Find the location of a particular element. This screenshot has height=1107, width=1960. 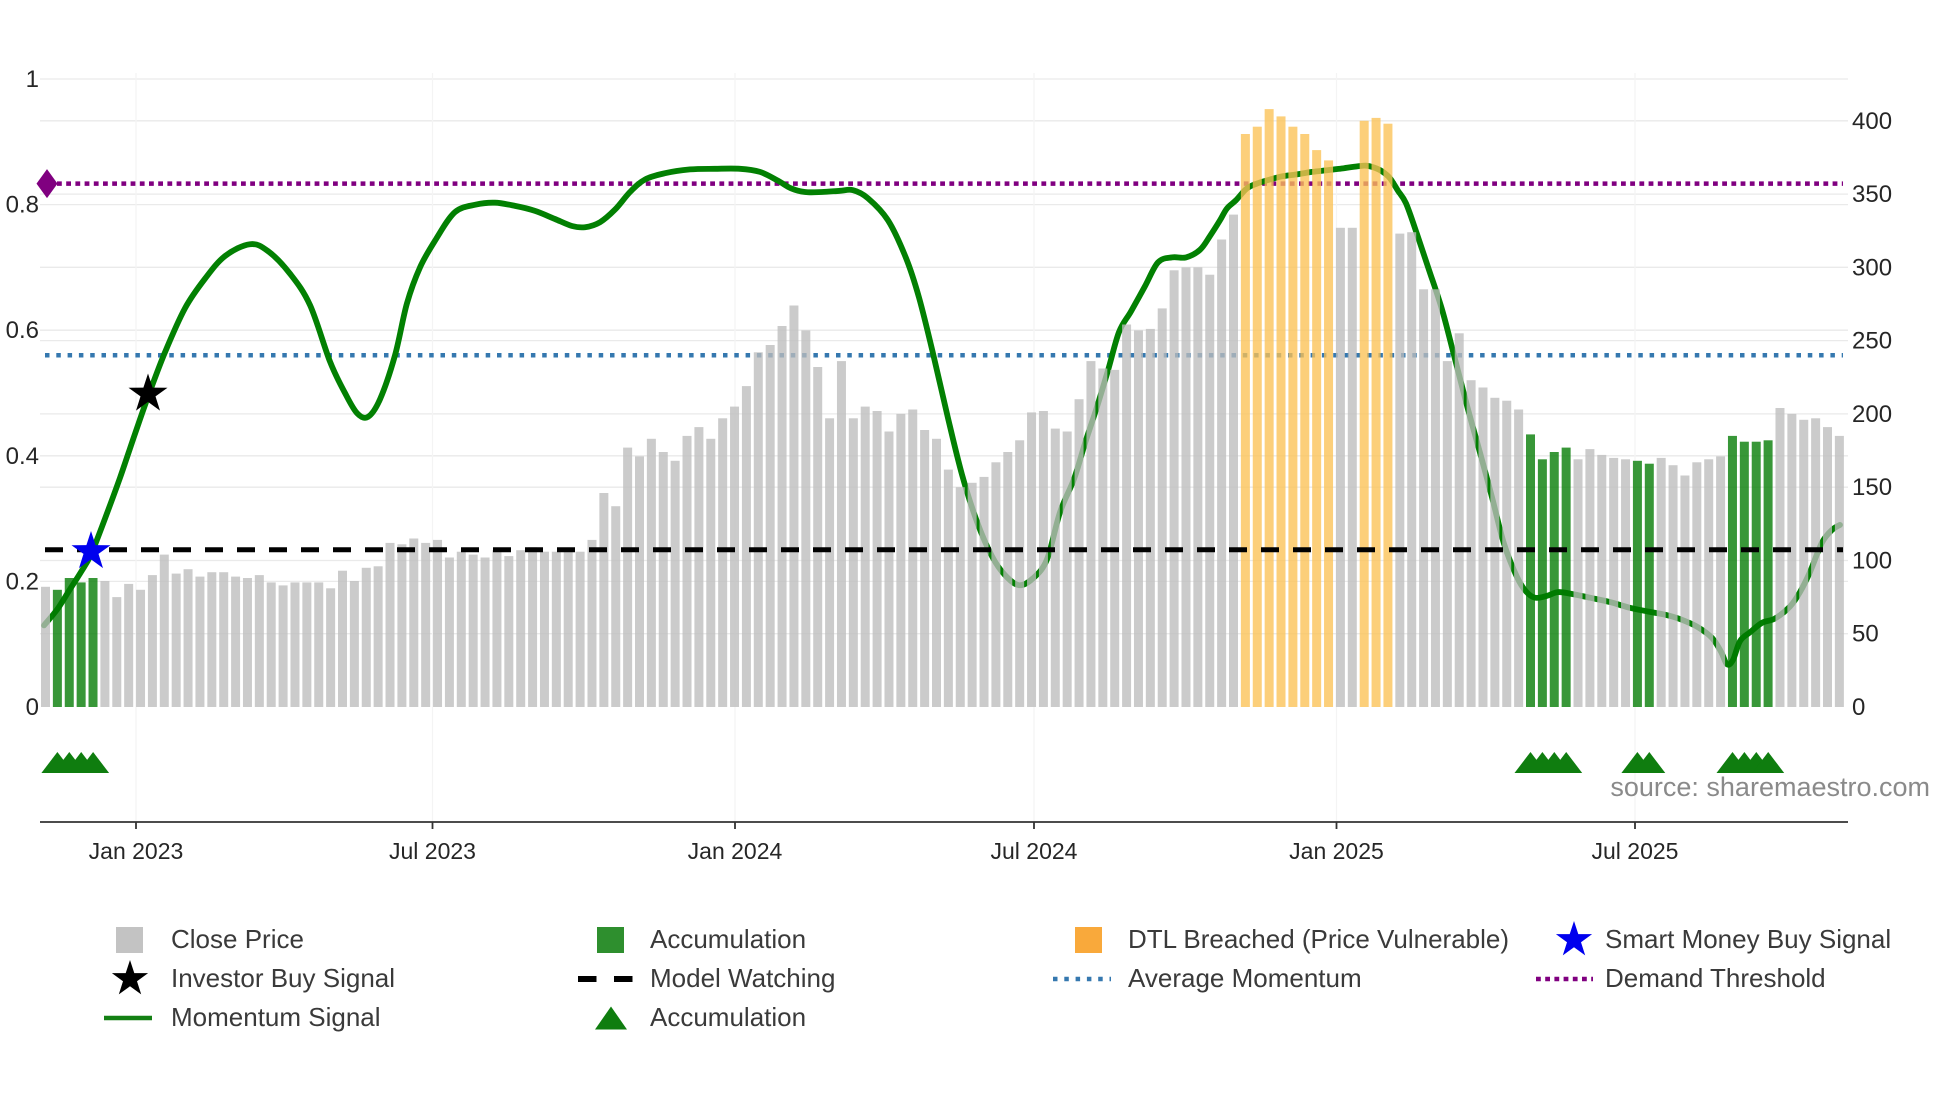

svg-text: 200 is located at coordinates (1872, 414).